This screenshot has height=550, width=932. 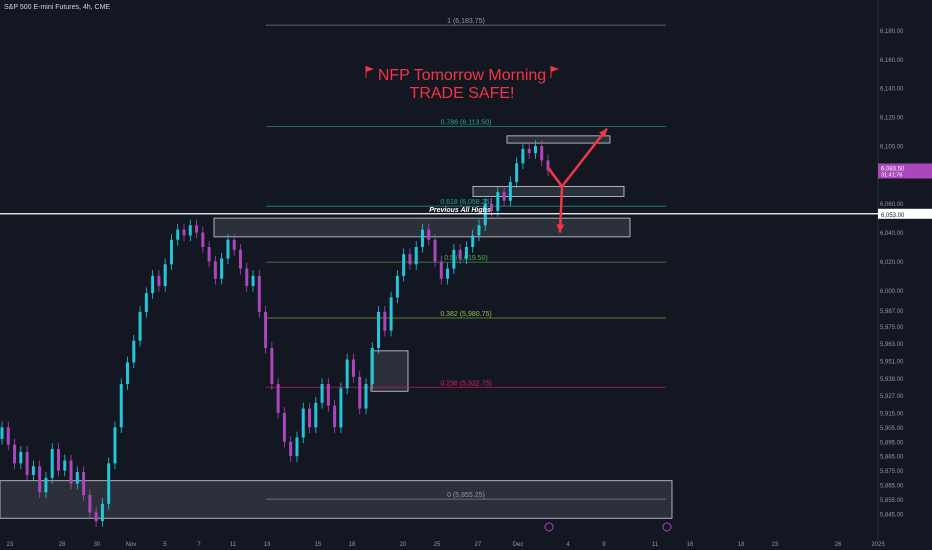 What do you see at coordinates (97, 545) in the screenshot?
I see `x-tick-2: 30` at bounding box center [97, 545].